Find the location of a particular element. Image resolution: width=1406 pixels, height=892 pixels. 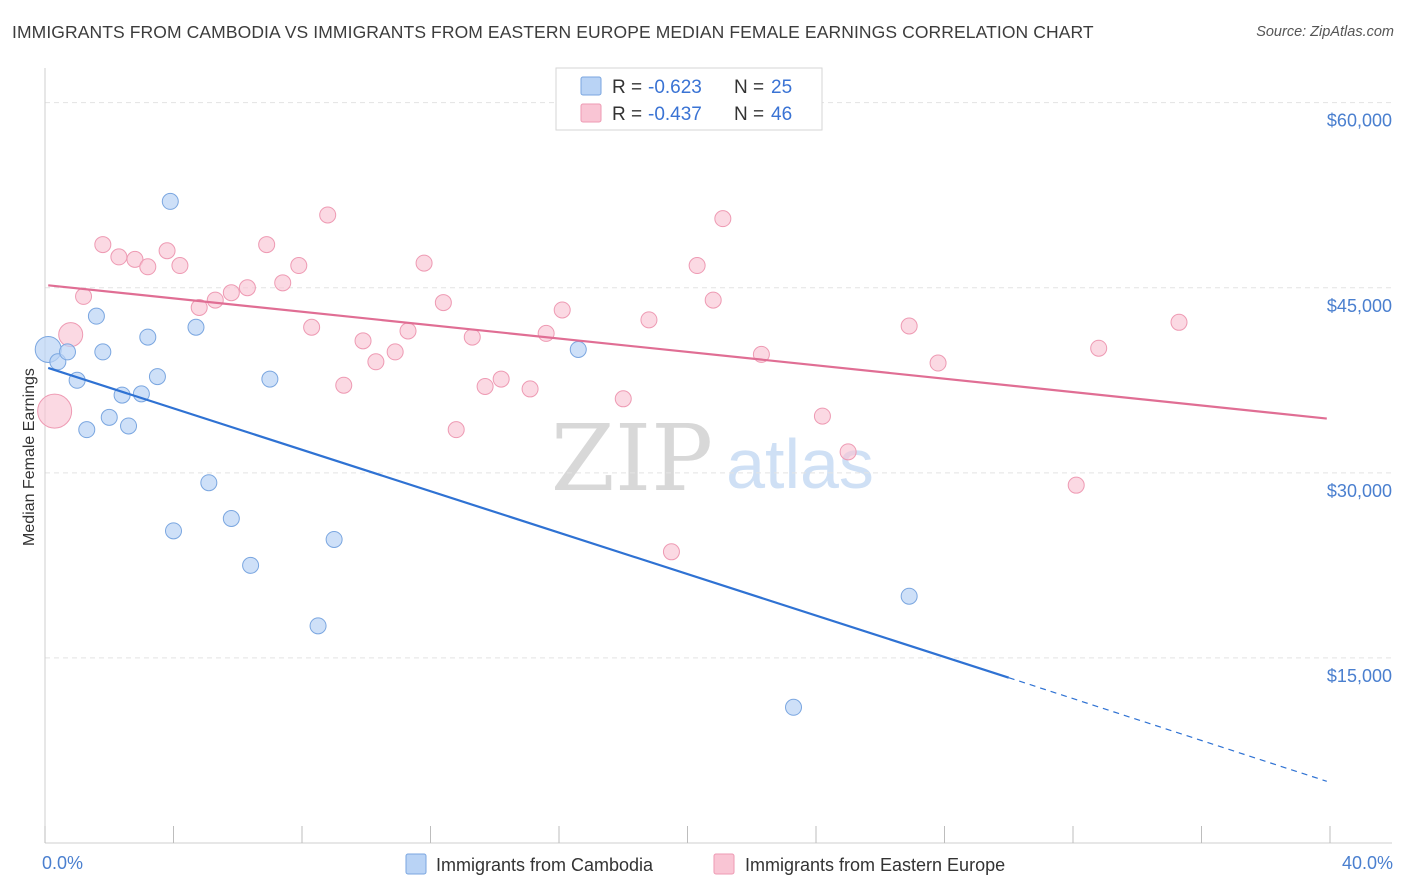

stats-n-label-europe: N = is located at coordinates (749, 114).